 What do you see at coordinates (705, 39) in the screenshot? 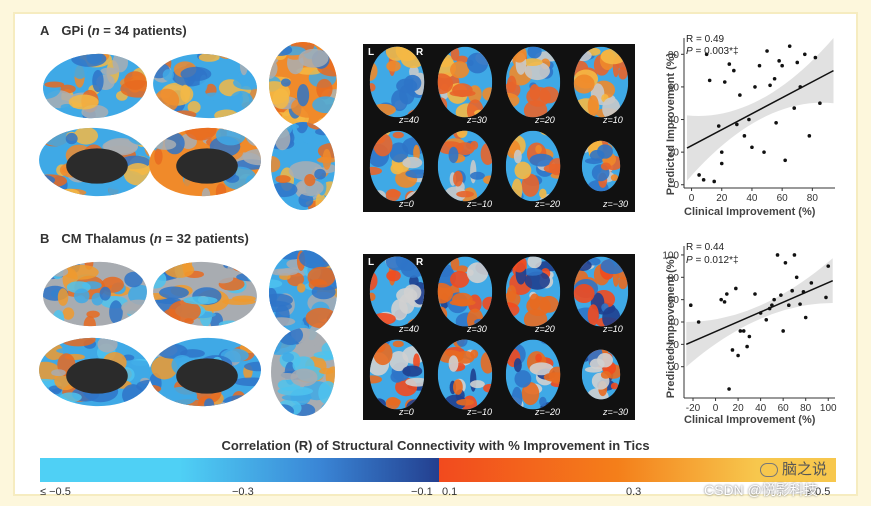
I see `panel-a-stat-r: R = 0.49` at bounding box center [705, 39].